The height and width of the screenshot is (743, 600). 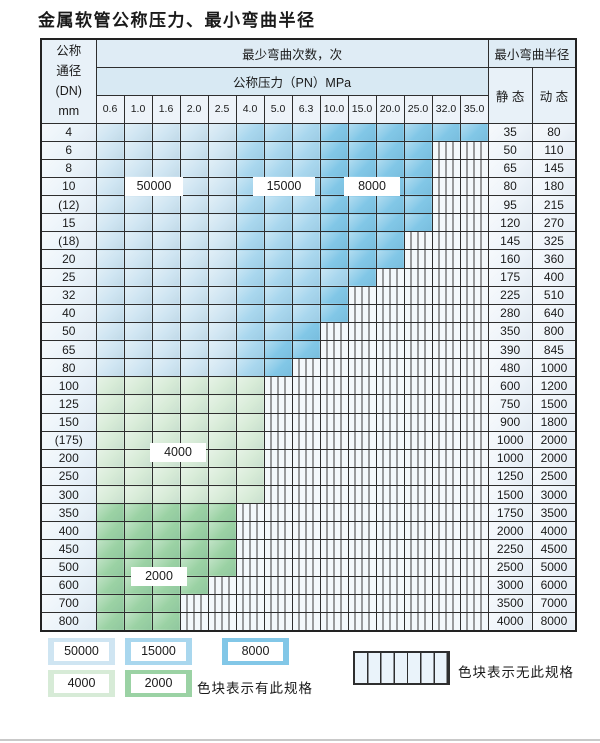 I want to click on static-radius-cell: 600, so click(x=510, y=386).